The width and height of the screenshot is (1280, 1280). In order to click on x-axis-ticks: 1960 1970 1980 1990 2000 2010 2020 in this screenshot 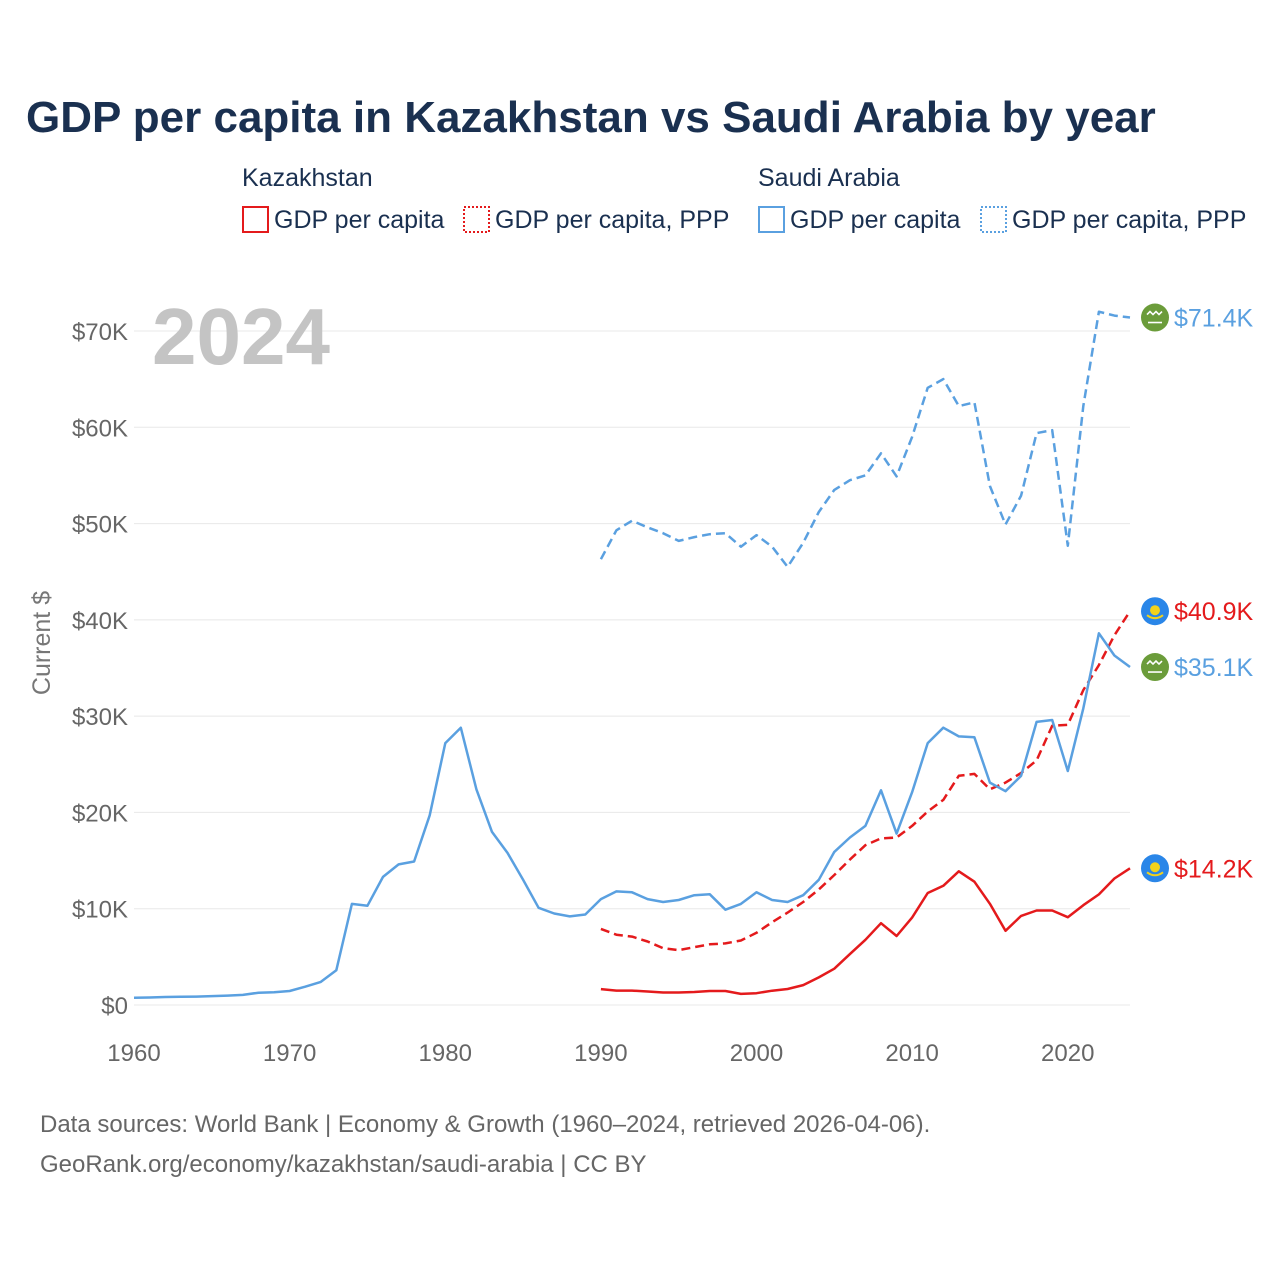, I will do `click(600, 1053)`.